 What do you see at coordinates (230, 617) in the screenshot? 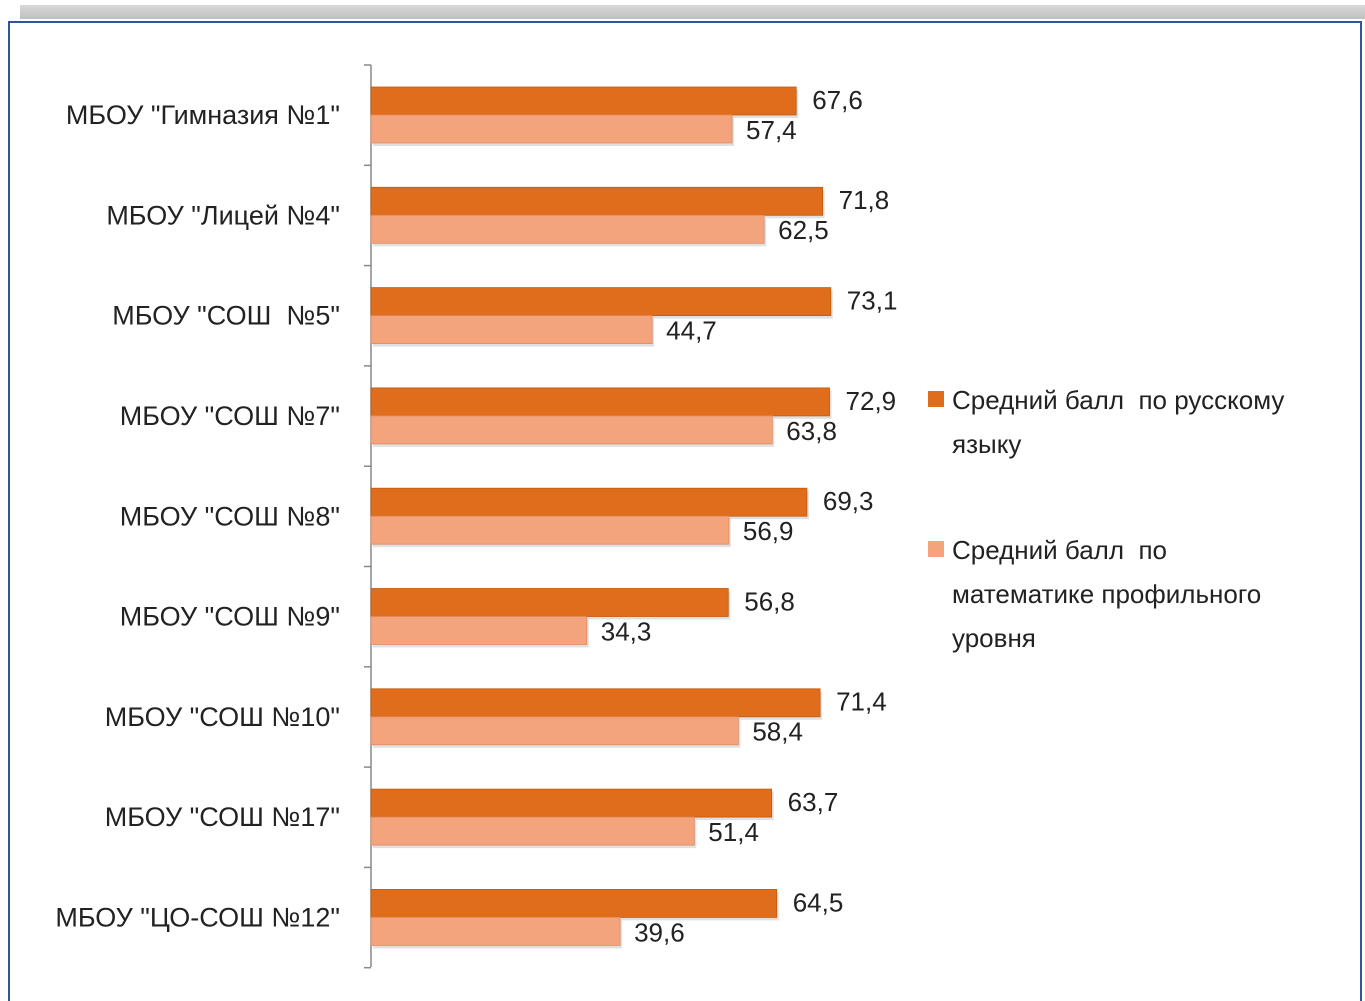
I see `category-label: МБОУ "СОШ №9"` at bounding box center [230, 617].